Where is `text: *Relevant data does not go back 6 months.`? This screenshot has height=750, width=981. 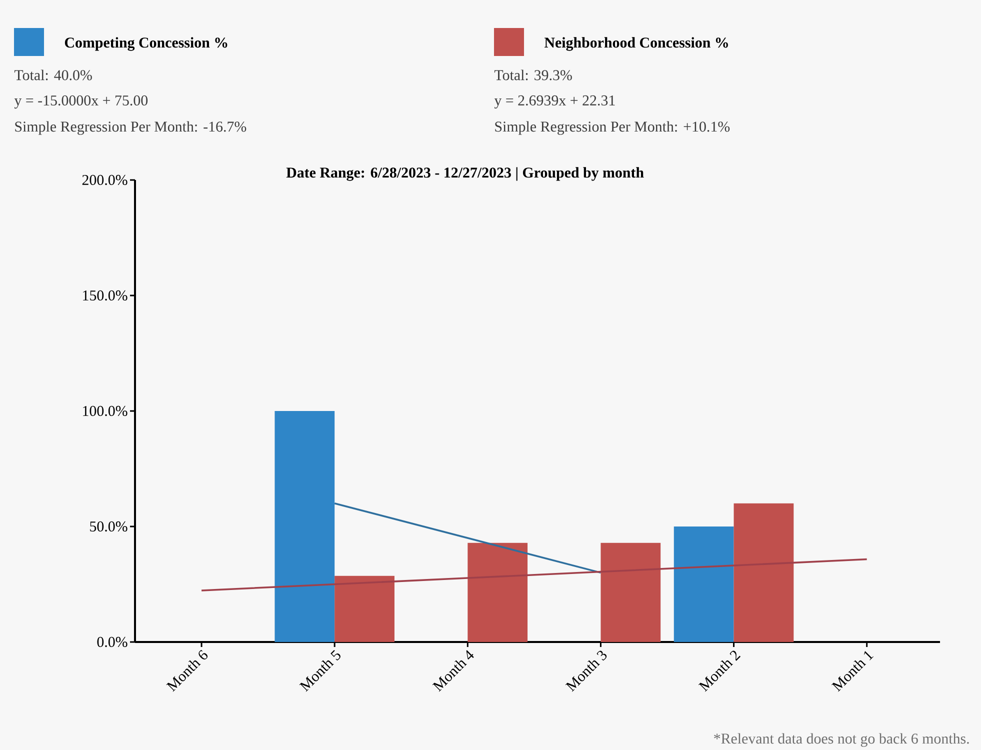 text: *Relevant data does not go back 6 months. is located at coordinates (841, 740).